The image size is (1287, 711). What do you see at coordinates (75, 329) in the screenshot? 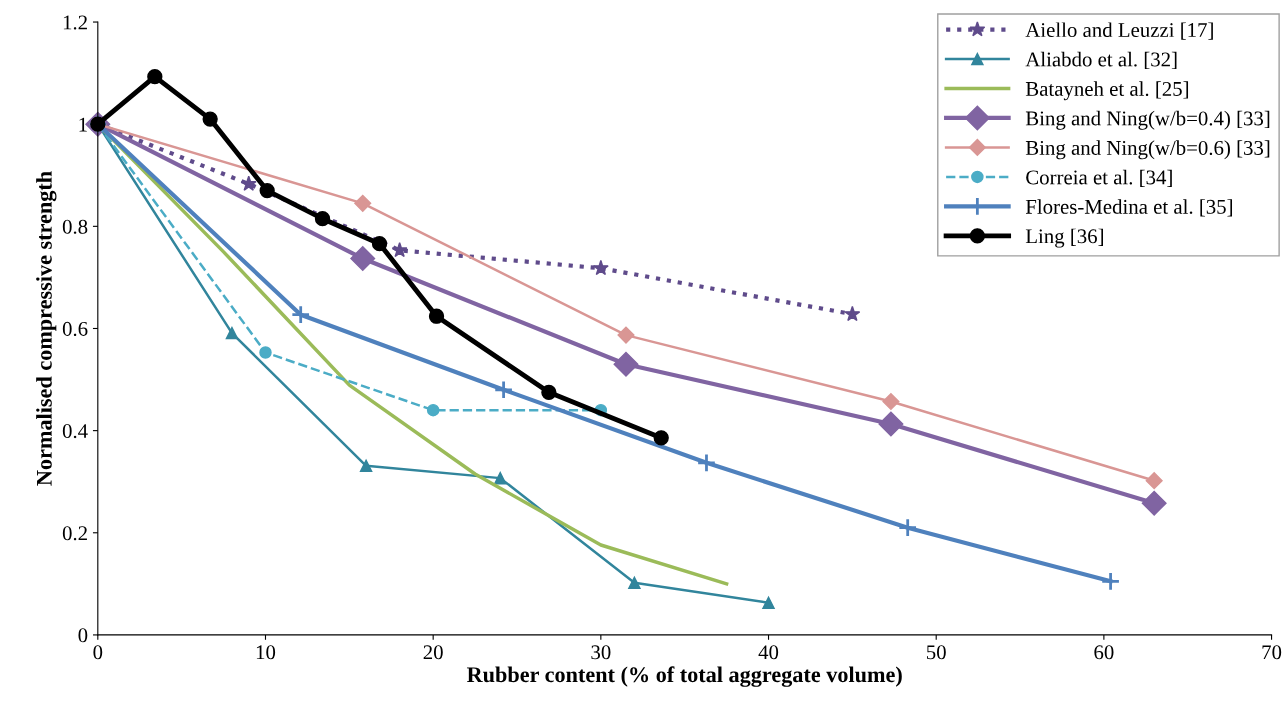
I see `y-tick-label: 0.6` at bounding box center [75, 329].